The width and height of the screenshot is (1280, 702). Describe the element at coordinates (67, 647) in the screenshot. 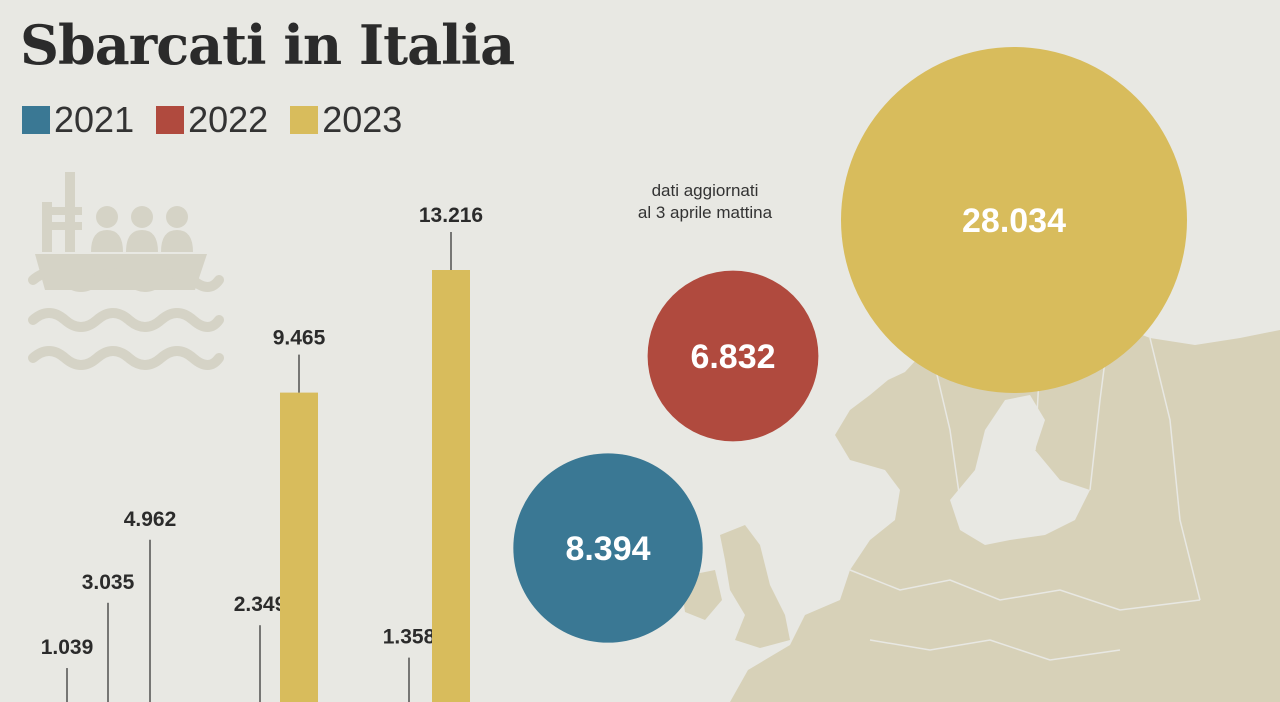

I see `bar-label-2021-group1: 1.039` at that location.